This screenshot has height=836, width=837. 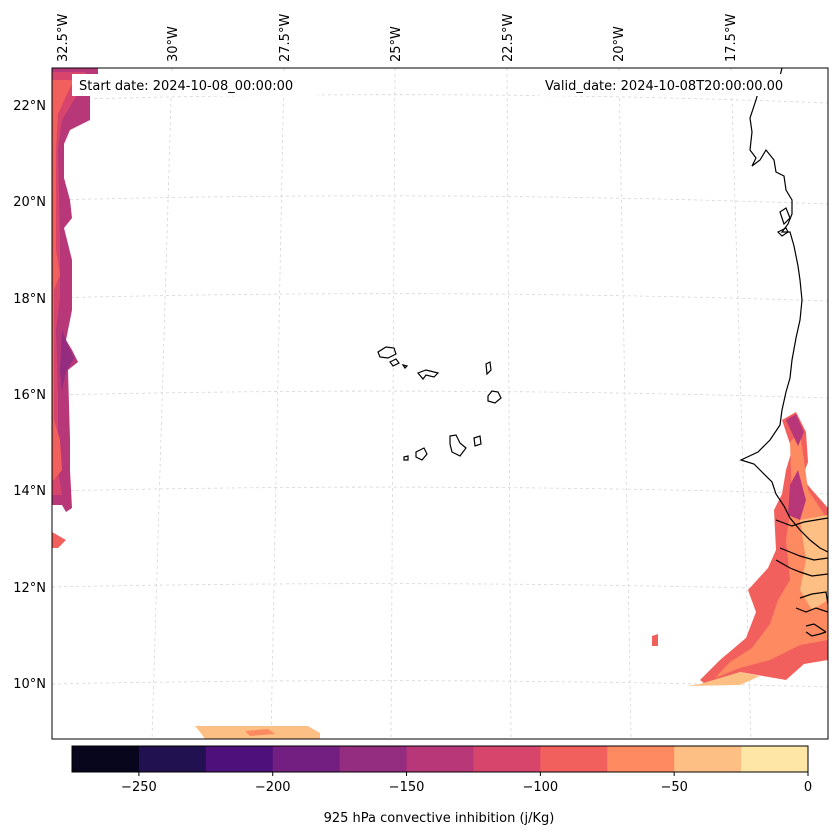 I want to click on island-sal, so click(x=488, y=368).